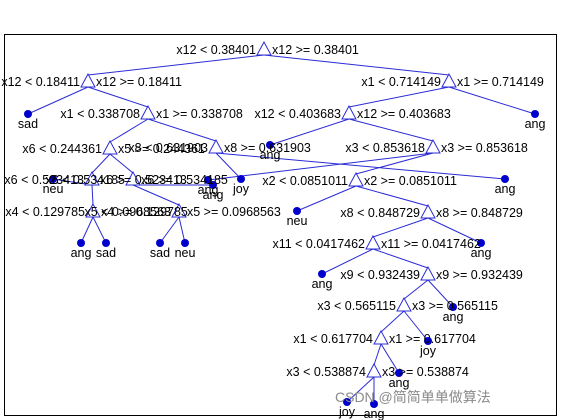 The image size is (561, 420). Describe the element at coordinates (144, 212) in the screenshot. I see `split-right-label: x4 >= 0.129785` at that location.